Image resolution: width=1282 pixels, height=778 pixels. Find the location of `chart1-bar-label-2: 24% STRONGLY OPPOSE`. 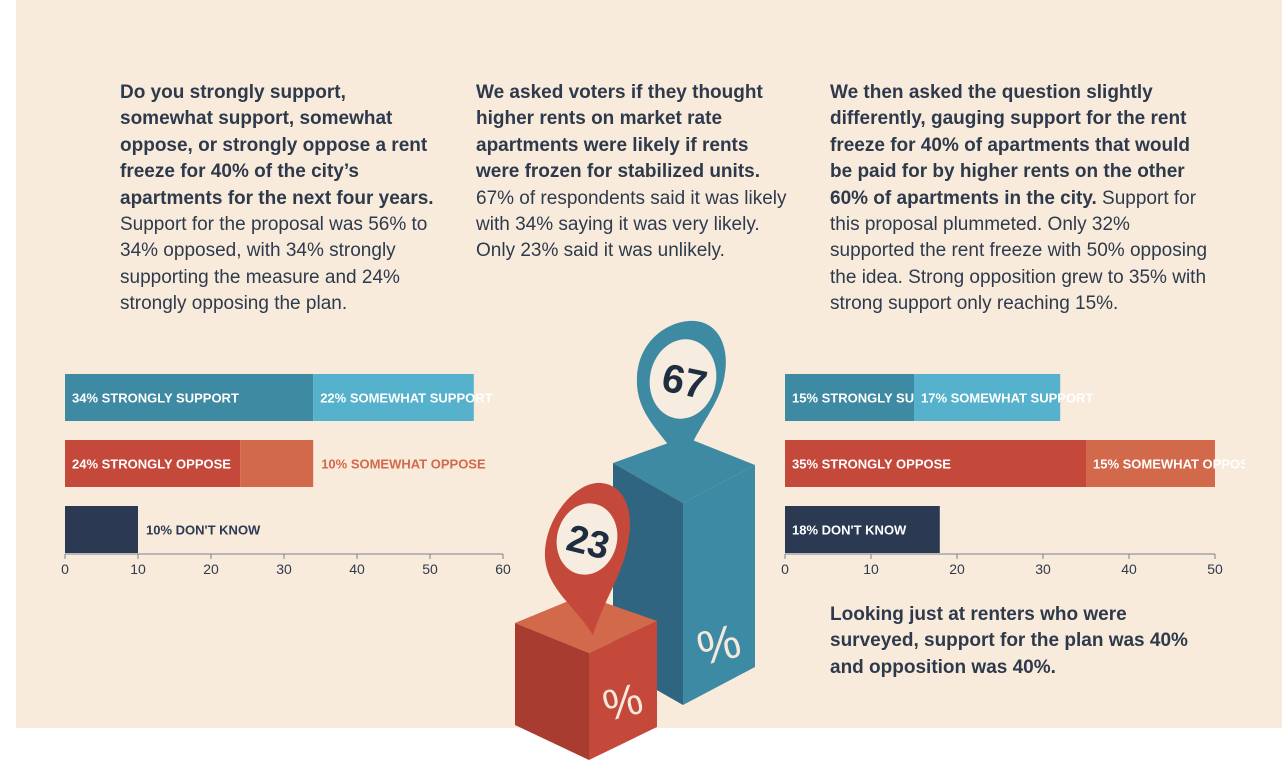

chart1-bar-label-2: 24% STRONGLY OPPOSE is located at coordinates (151, 464).